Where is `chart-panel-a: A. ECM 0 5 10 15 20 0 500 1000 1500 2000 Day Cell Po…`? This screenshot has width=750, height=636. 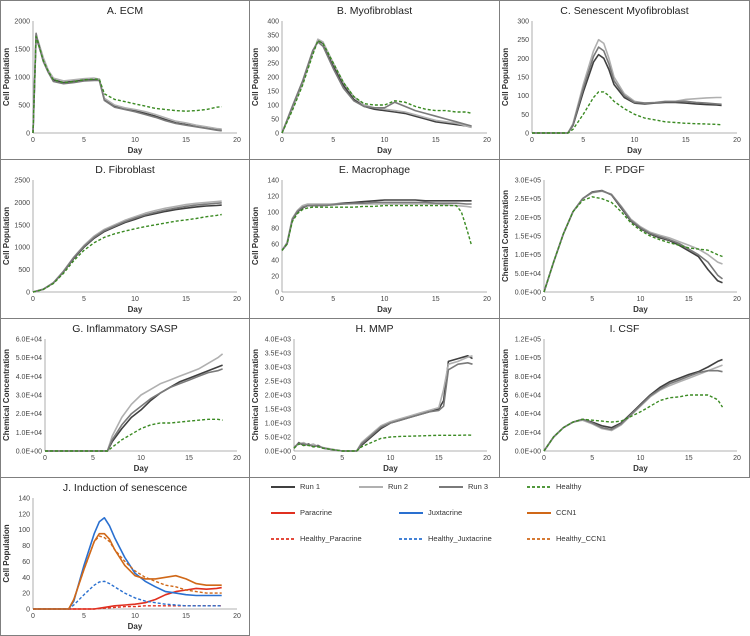 chart-panel-a: A. ECM 0 5 10 15 20 0 500 1000 1500 2000 Day Cell Po… is located at coordinates (125, 80).